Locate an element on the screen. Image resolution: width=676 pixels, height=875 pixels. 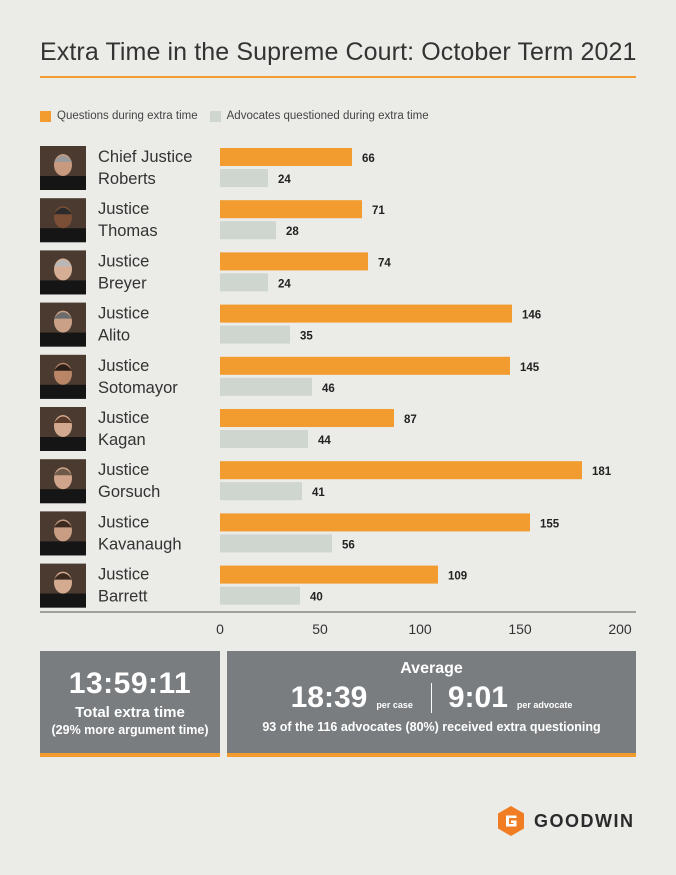
average-heading: Average is located at coordinates (431, 668).